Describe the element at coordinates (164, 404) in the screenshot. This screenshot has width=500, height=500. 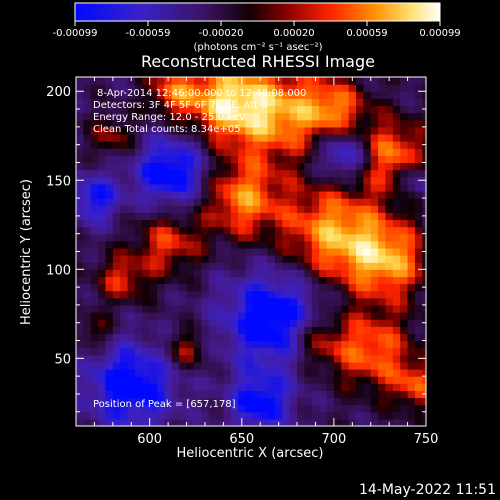
I see `info-peak: Position of Peak = [657,178]` at that location.